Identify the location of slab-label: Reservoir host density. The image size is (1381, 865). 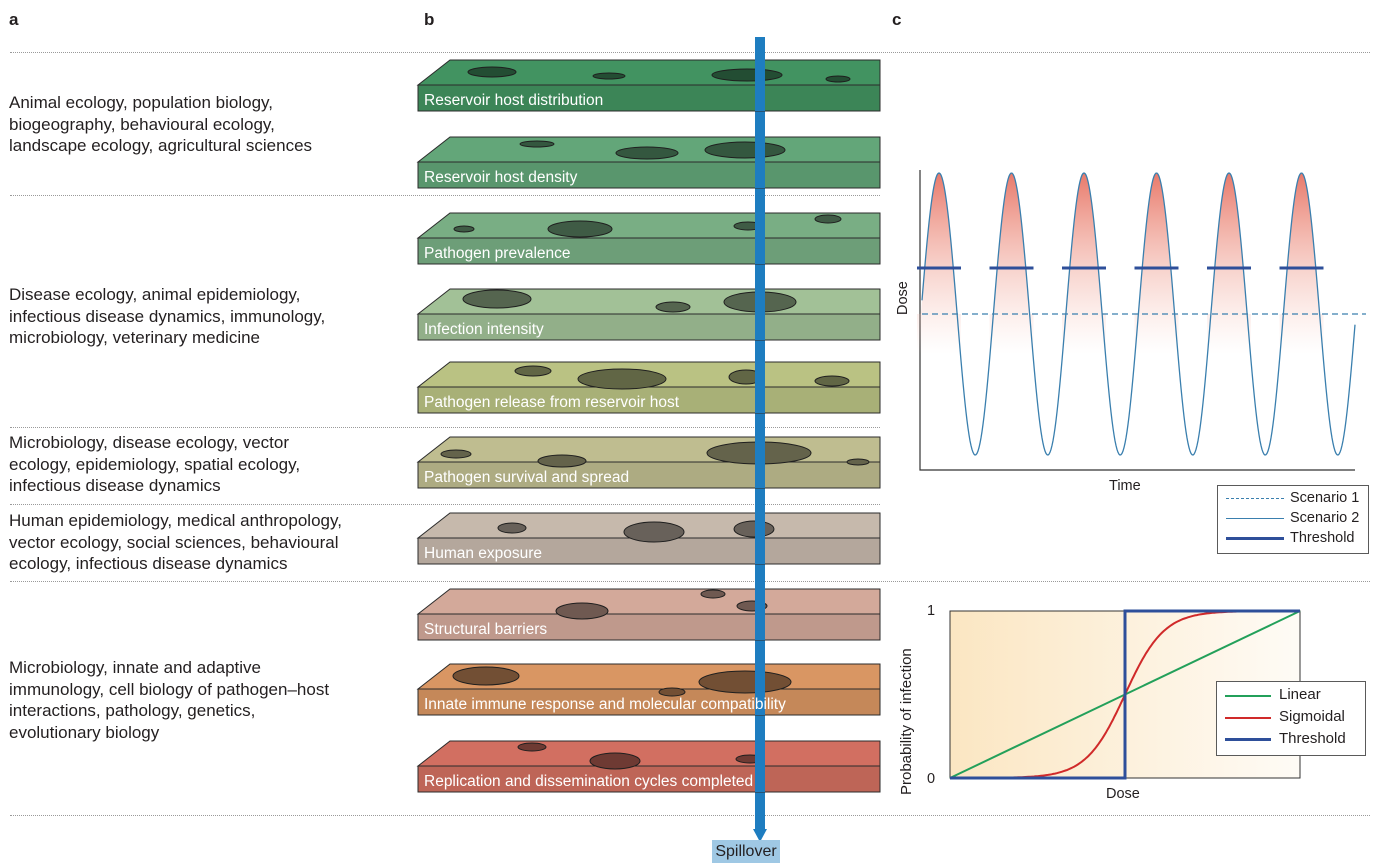
(501, 177).